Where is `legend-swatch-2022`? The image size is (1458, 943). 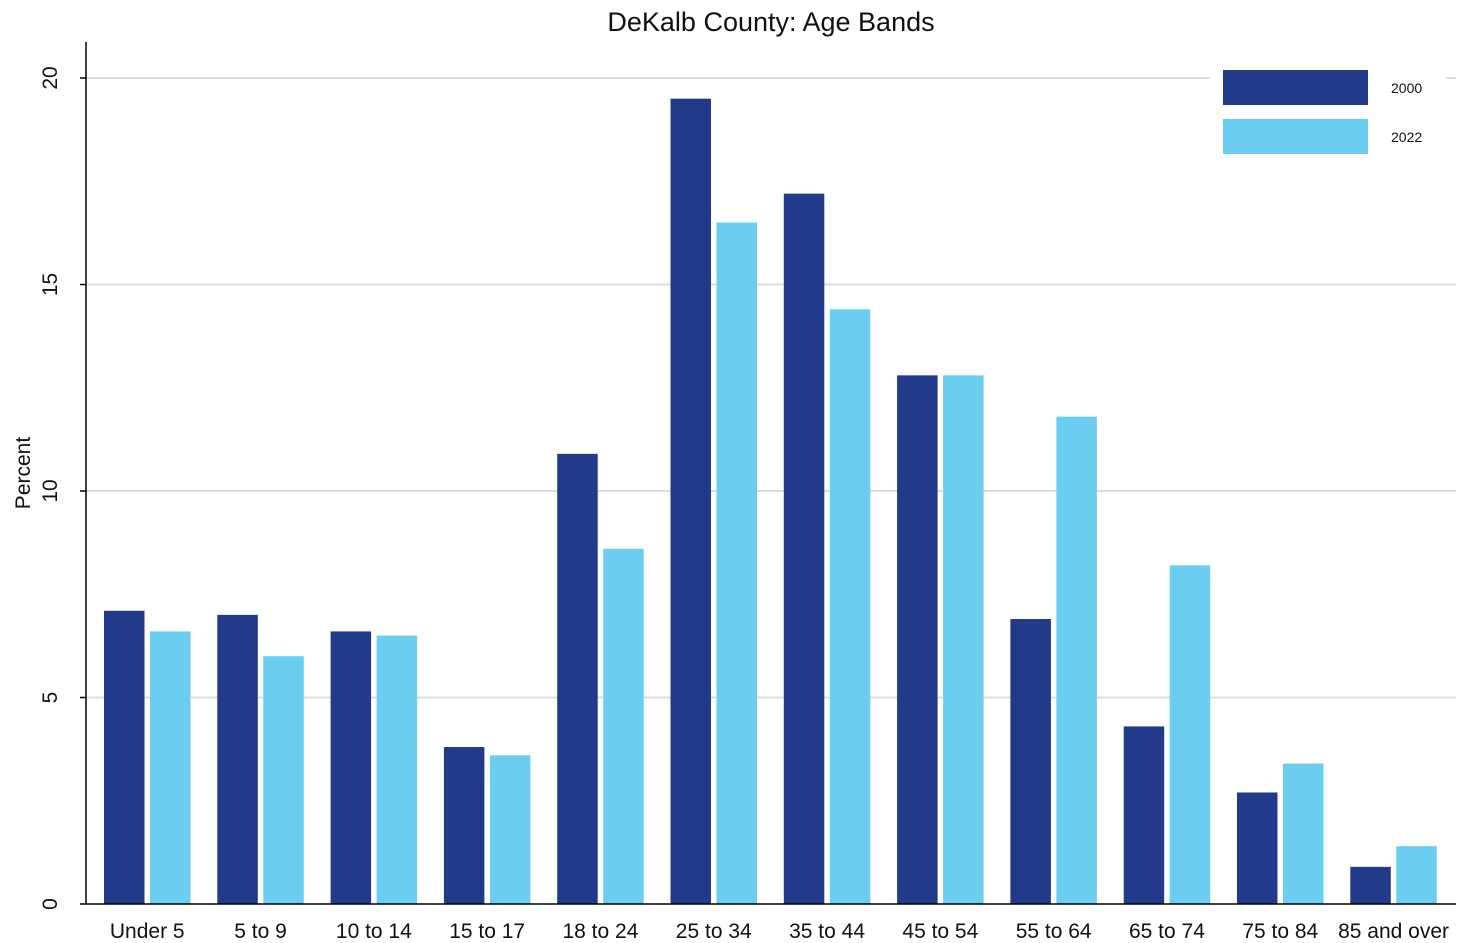 legend-swatch-2022 is located at coordinates (1295, 136).